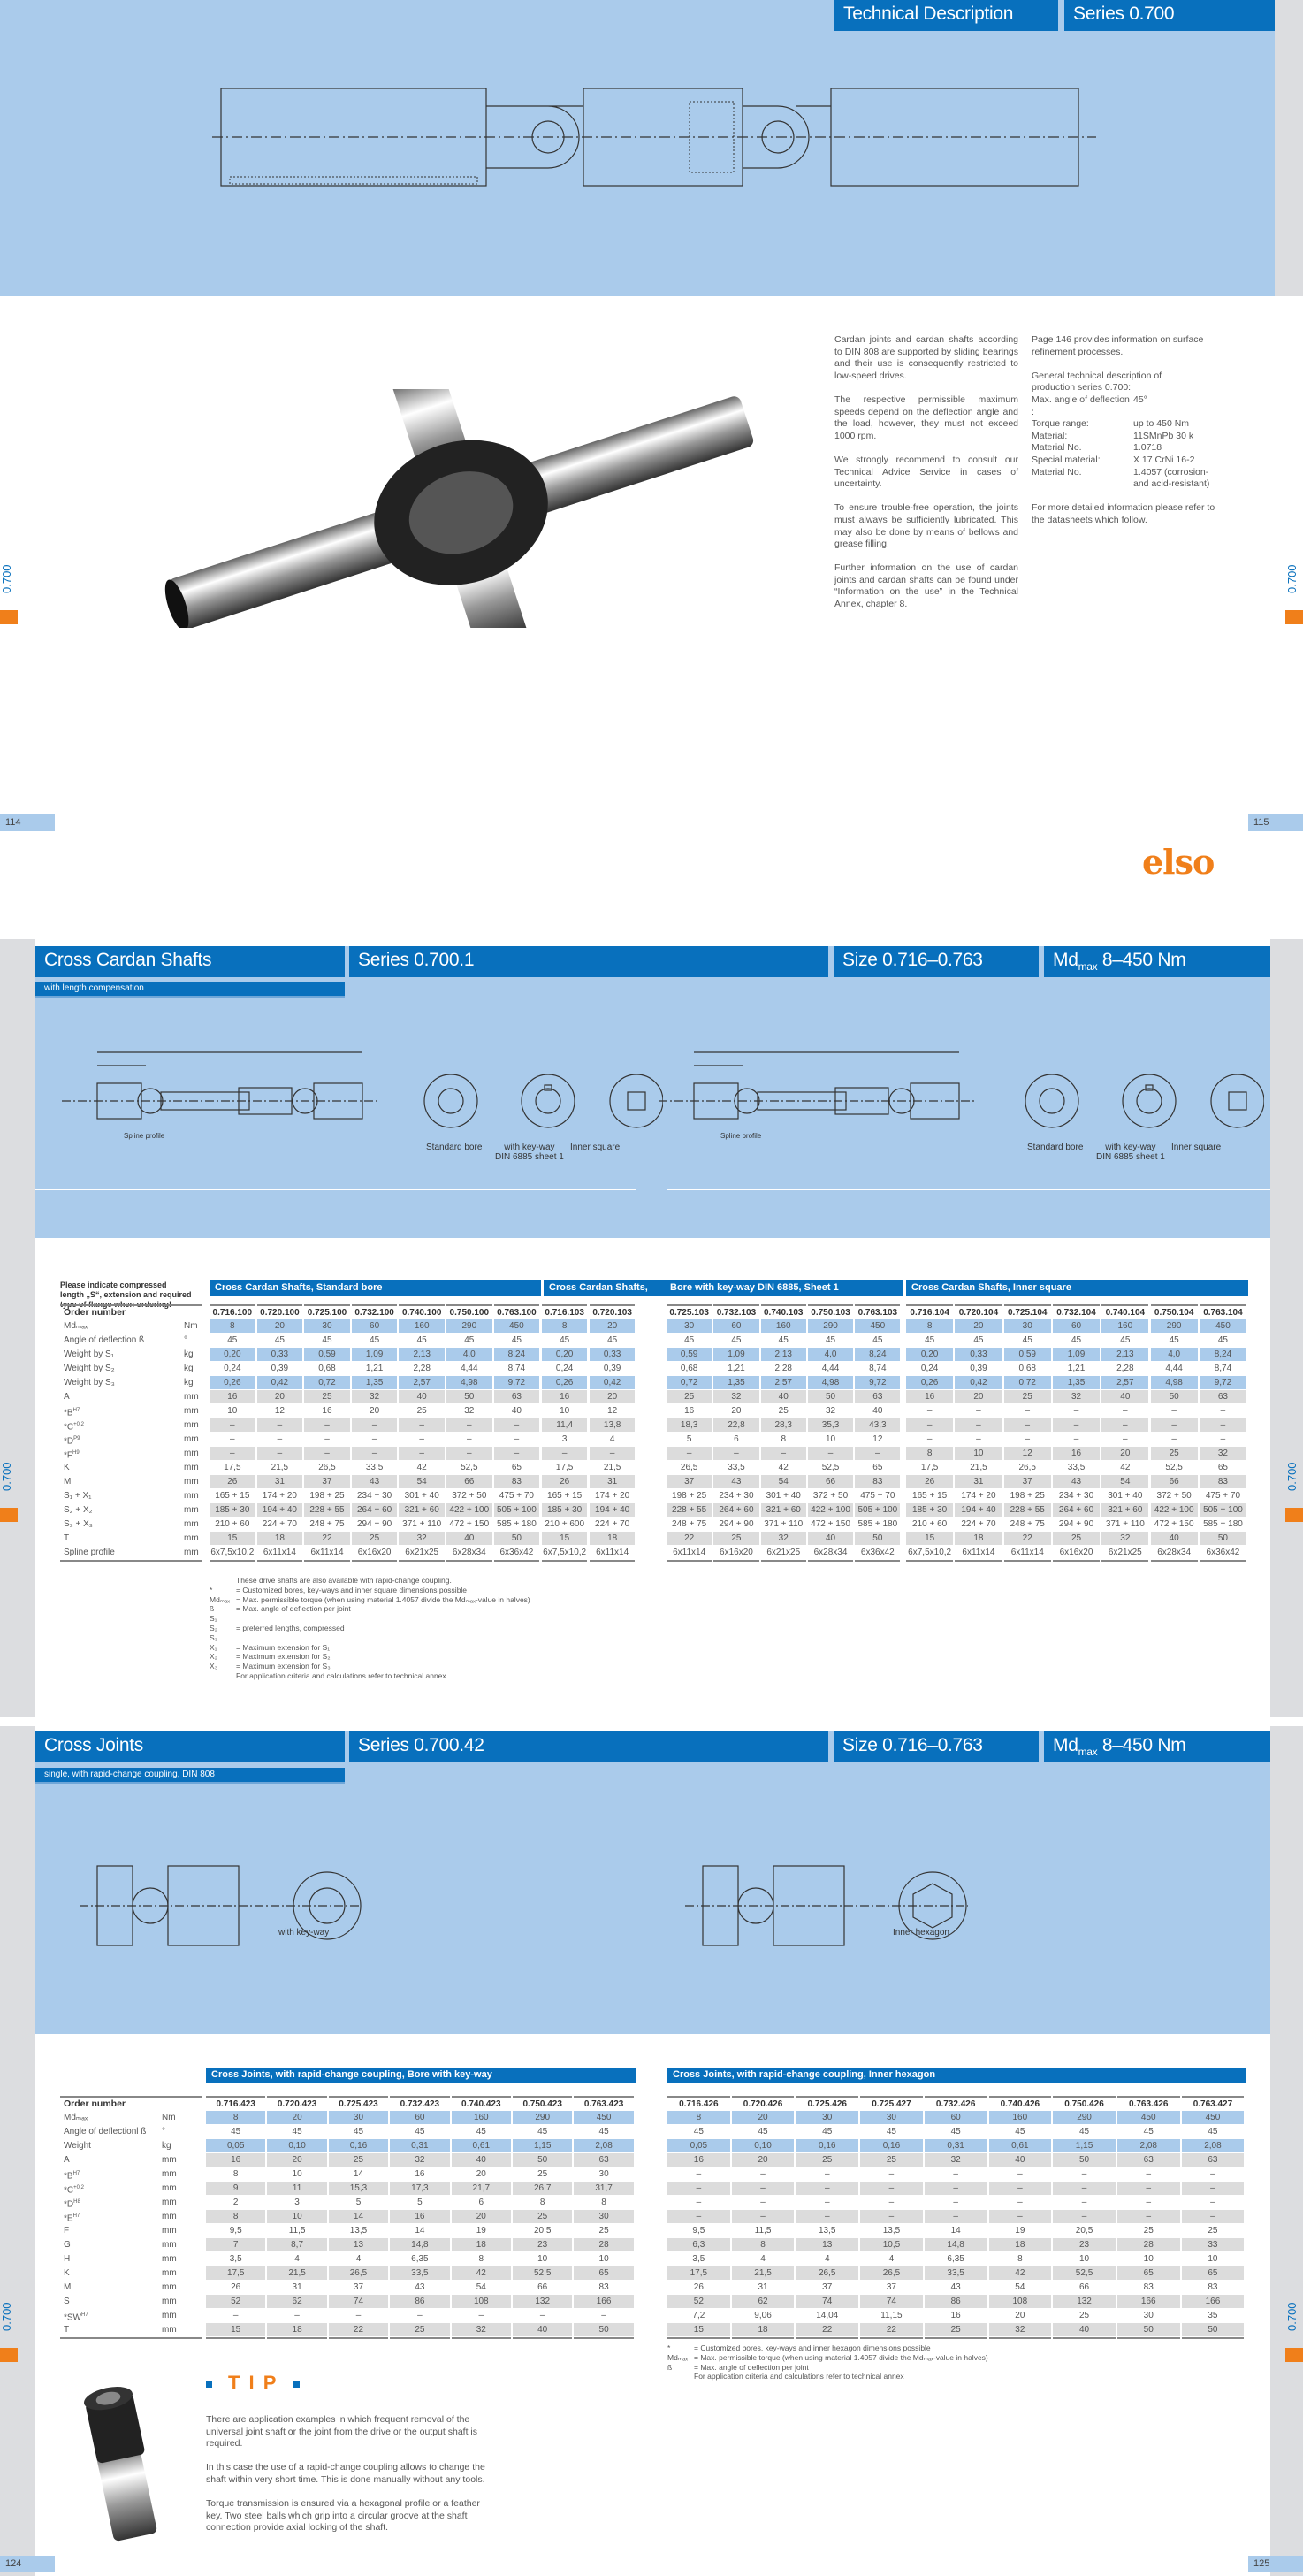 The width and height of the screenshot is (1303, 2576). What do you see at coordinates (469, 1510) in the screenshot?
I see `table-cell: 422 + 100` at bounding box center [469, 1510].